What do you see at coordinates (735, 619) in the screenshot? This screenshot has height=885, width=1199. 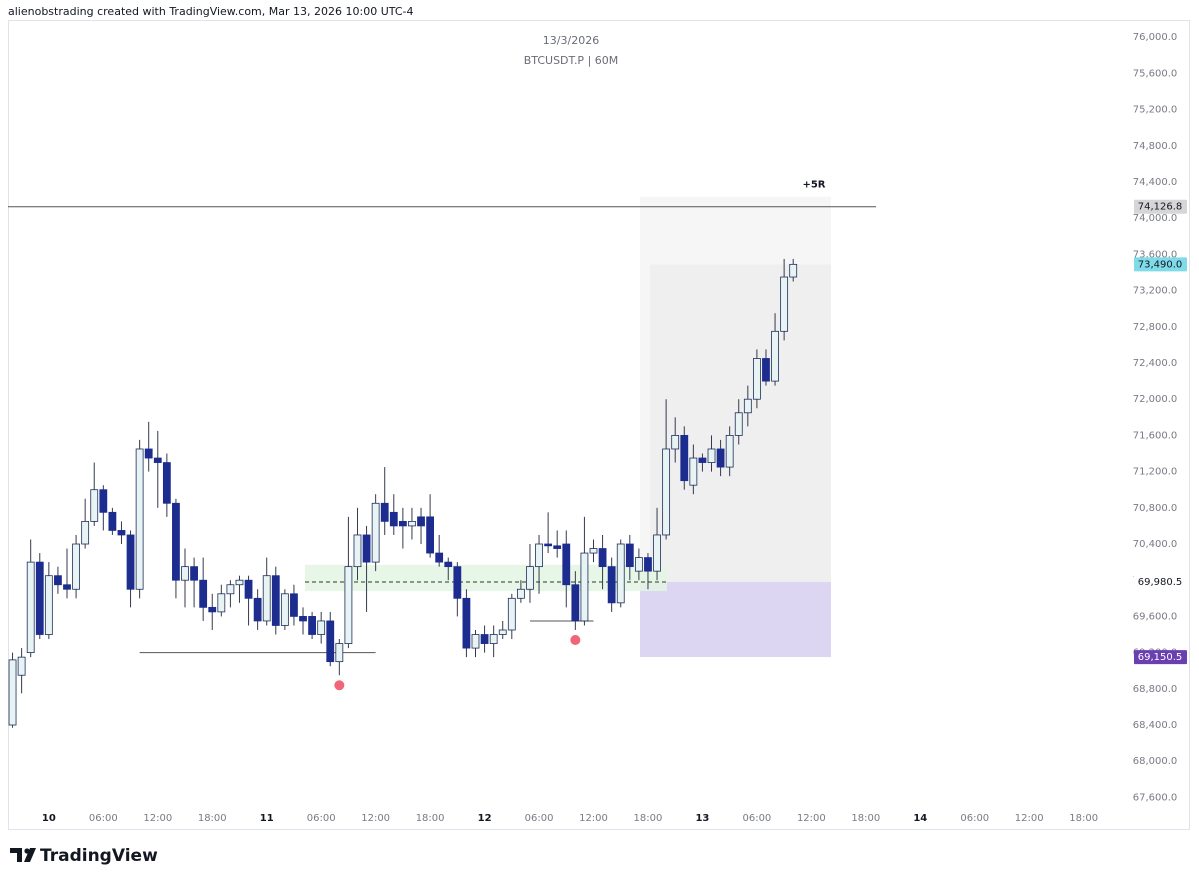 I see `stop-zone` at bounding box center [735, 619].